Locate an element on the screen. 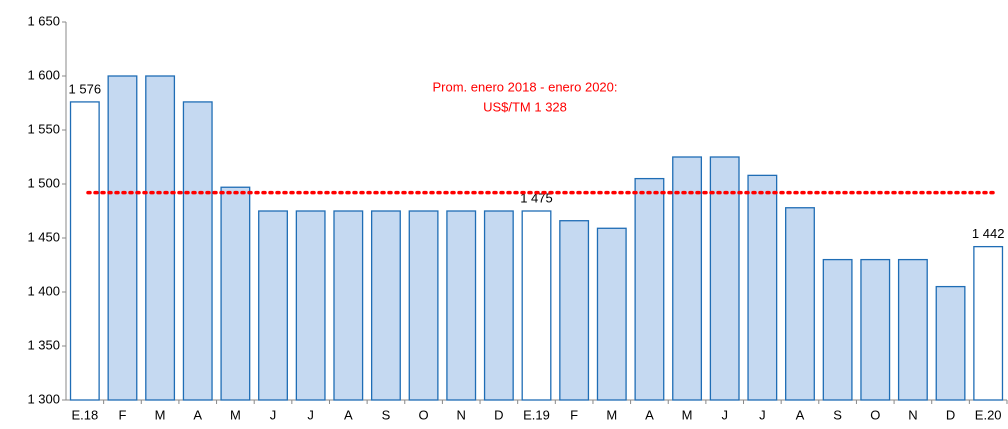 This screenshot has width=1008, height=429. y-tick-label: 1 600 is located at coordinates (43, 74).